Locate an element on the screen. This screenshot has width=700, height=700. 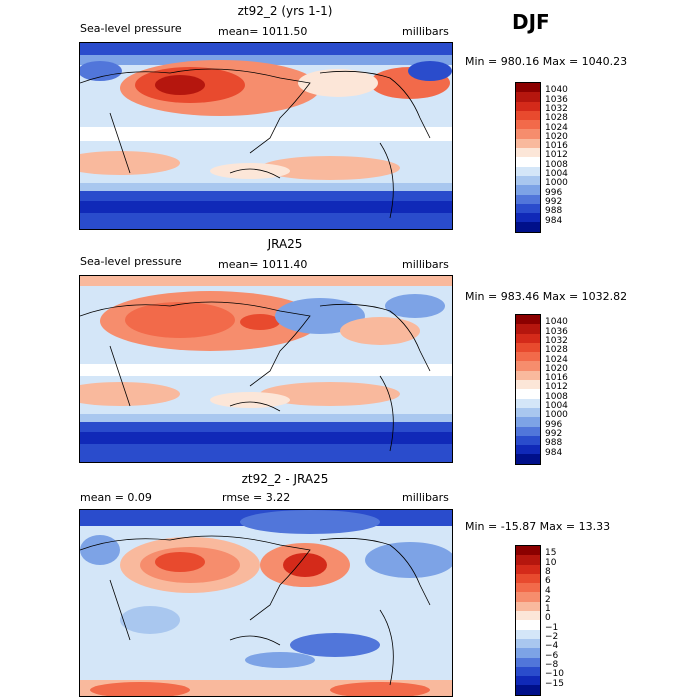
legend-tick-label: 10 is located at coordinates (551, 562).